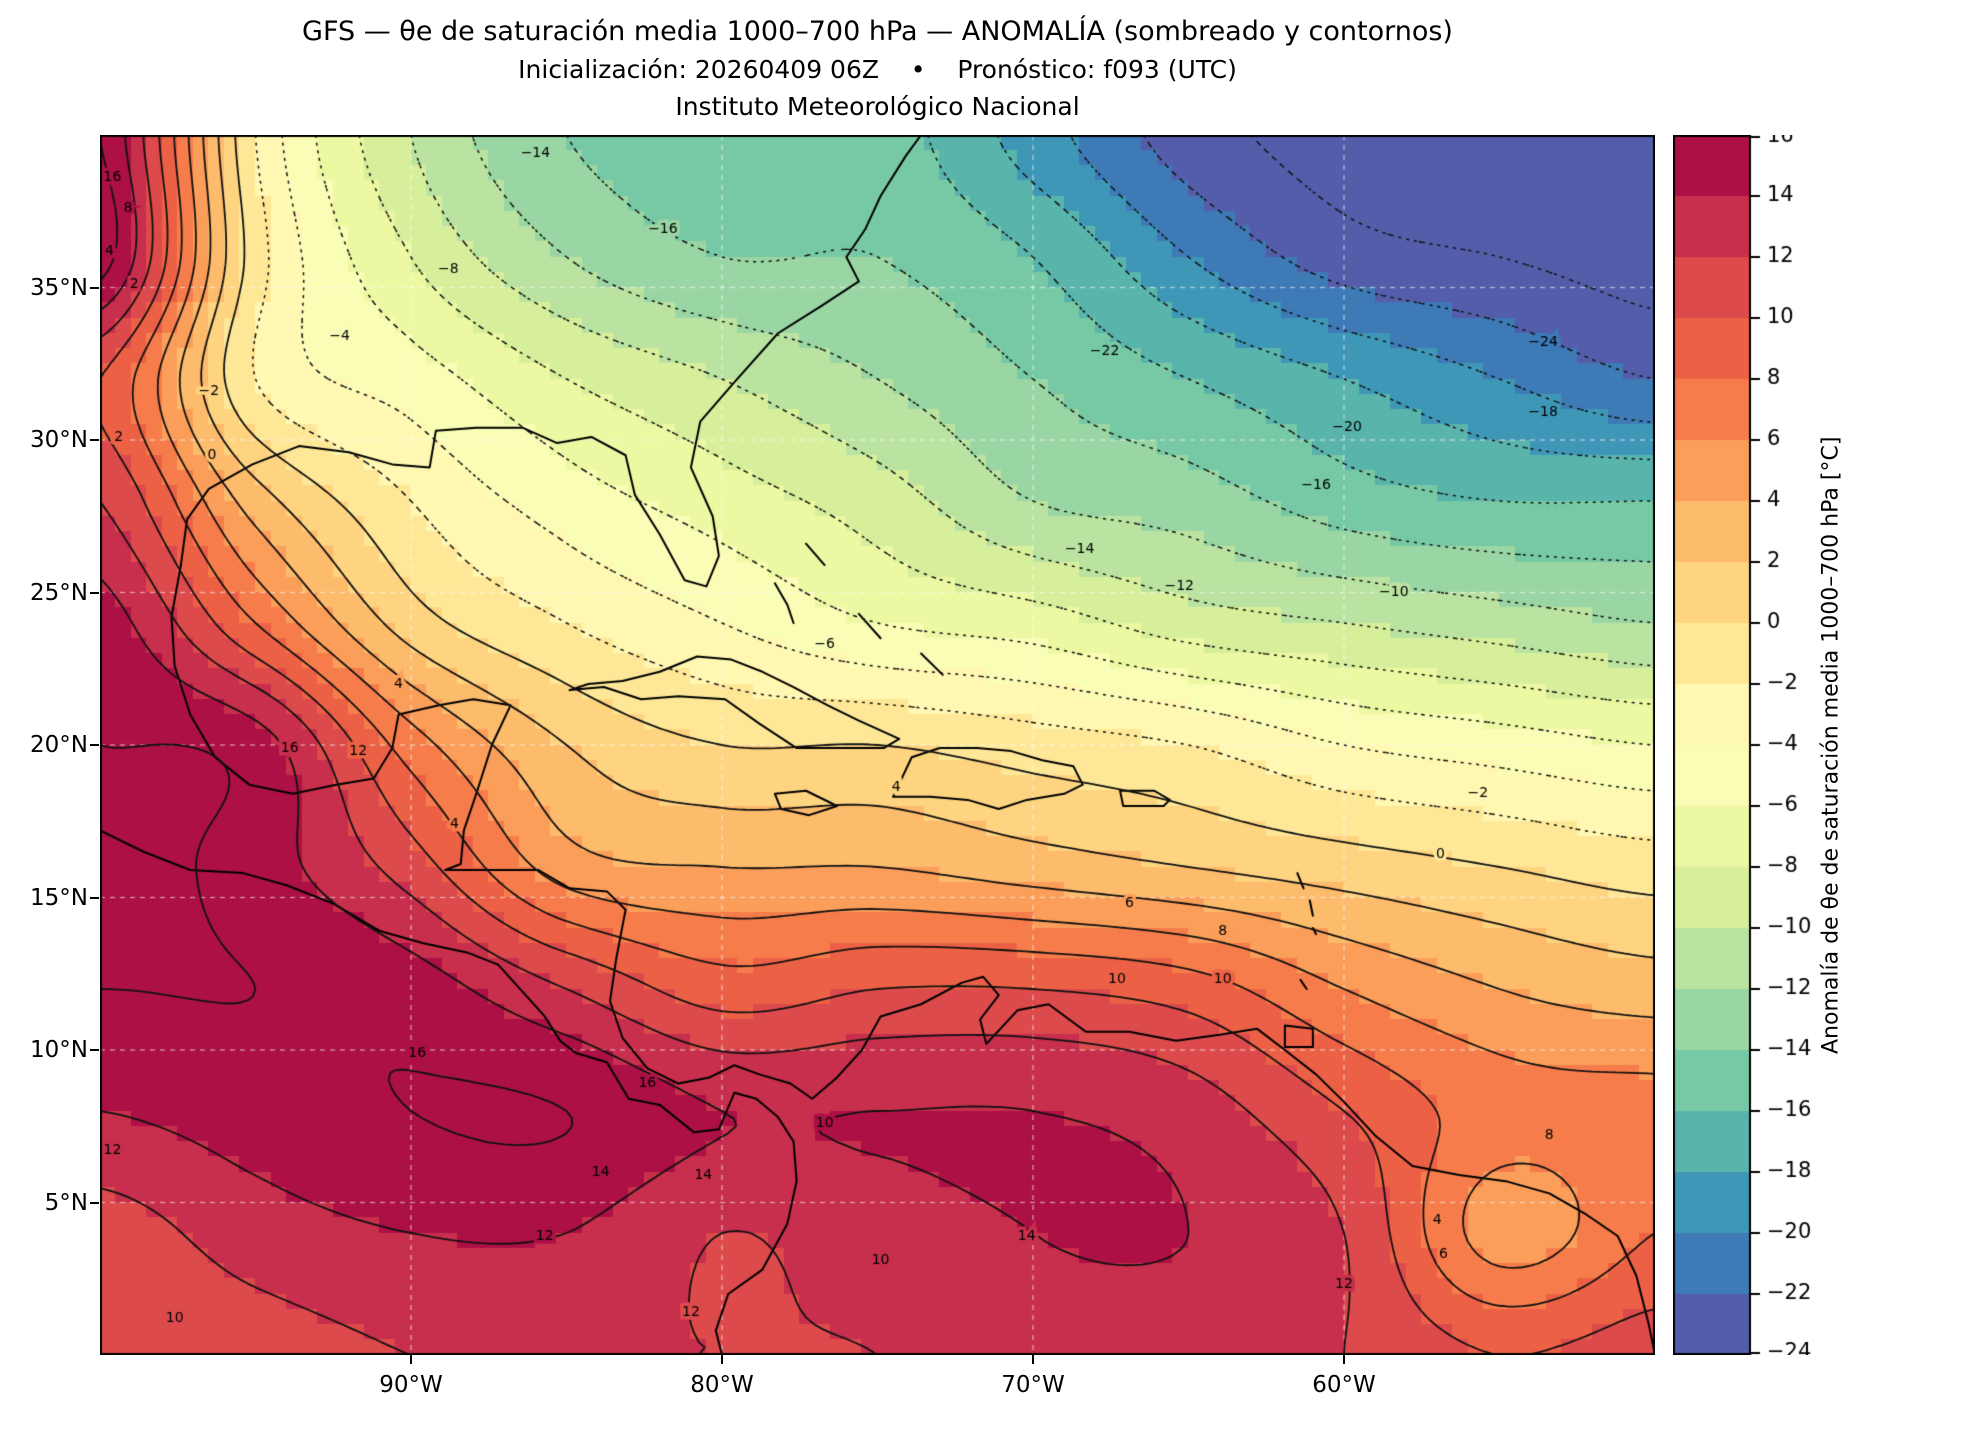 This screenshot has width=1980, height=1440. Describe the element at coordinates (1344, 1385) in the screenshot. I see `x-tick-label: 60°W` at that location.